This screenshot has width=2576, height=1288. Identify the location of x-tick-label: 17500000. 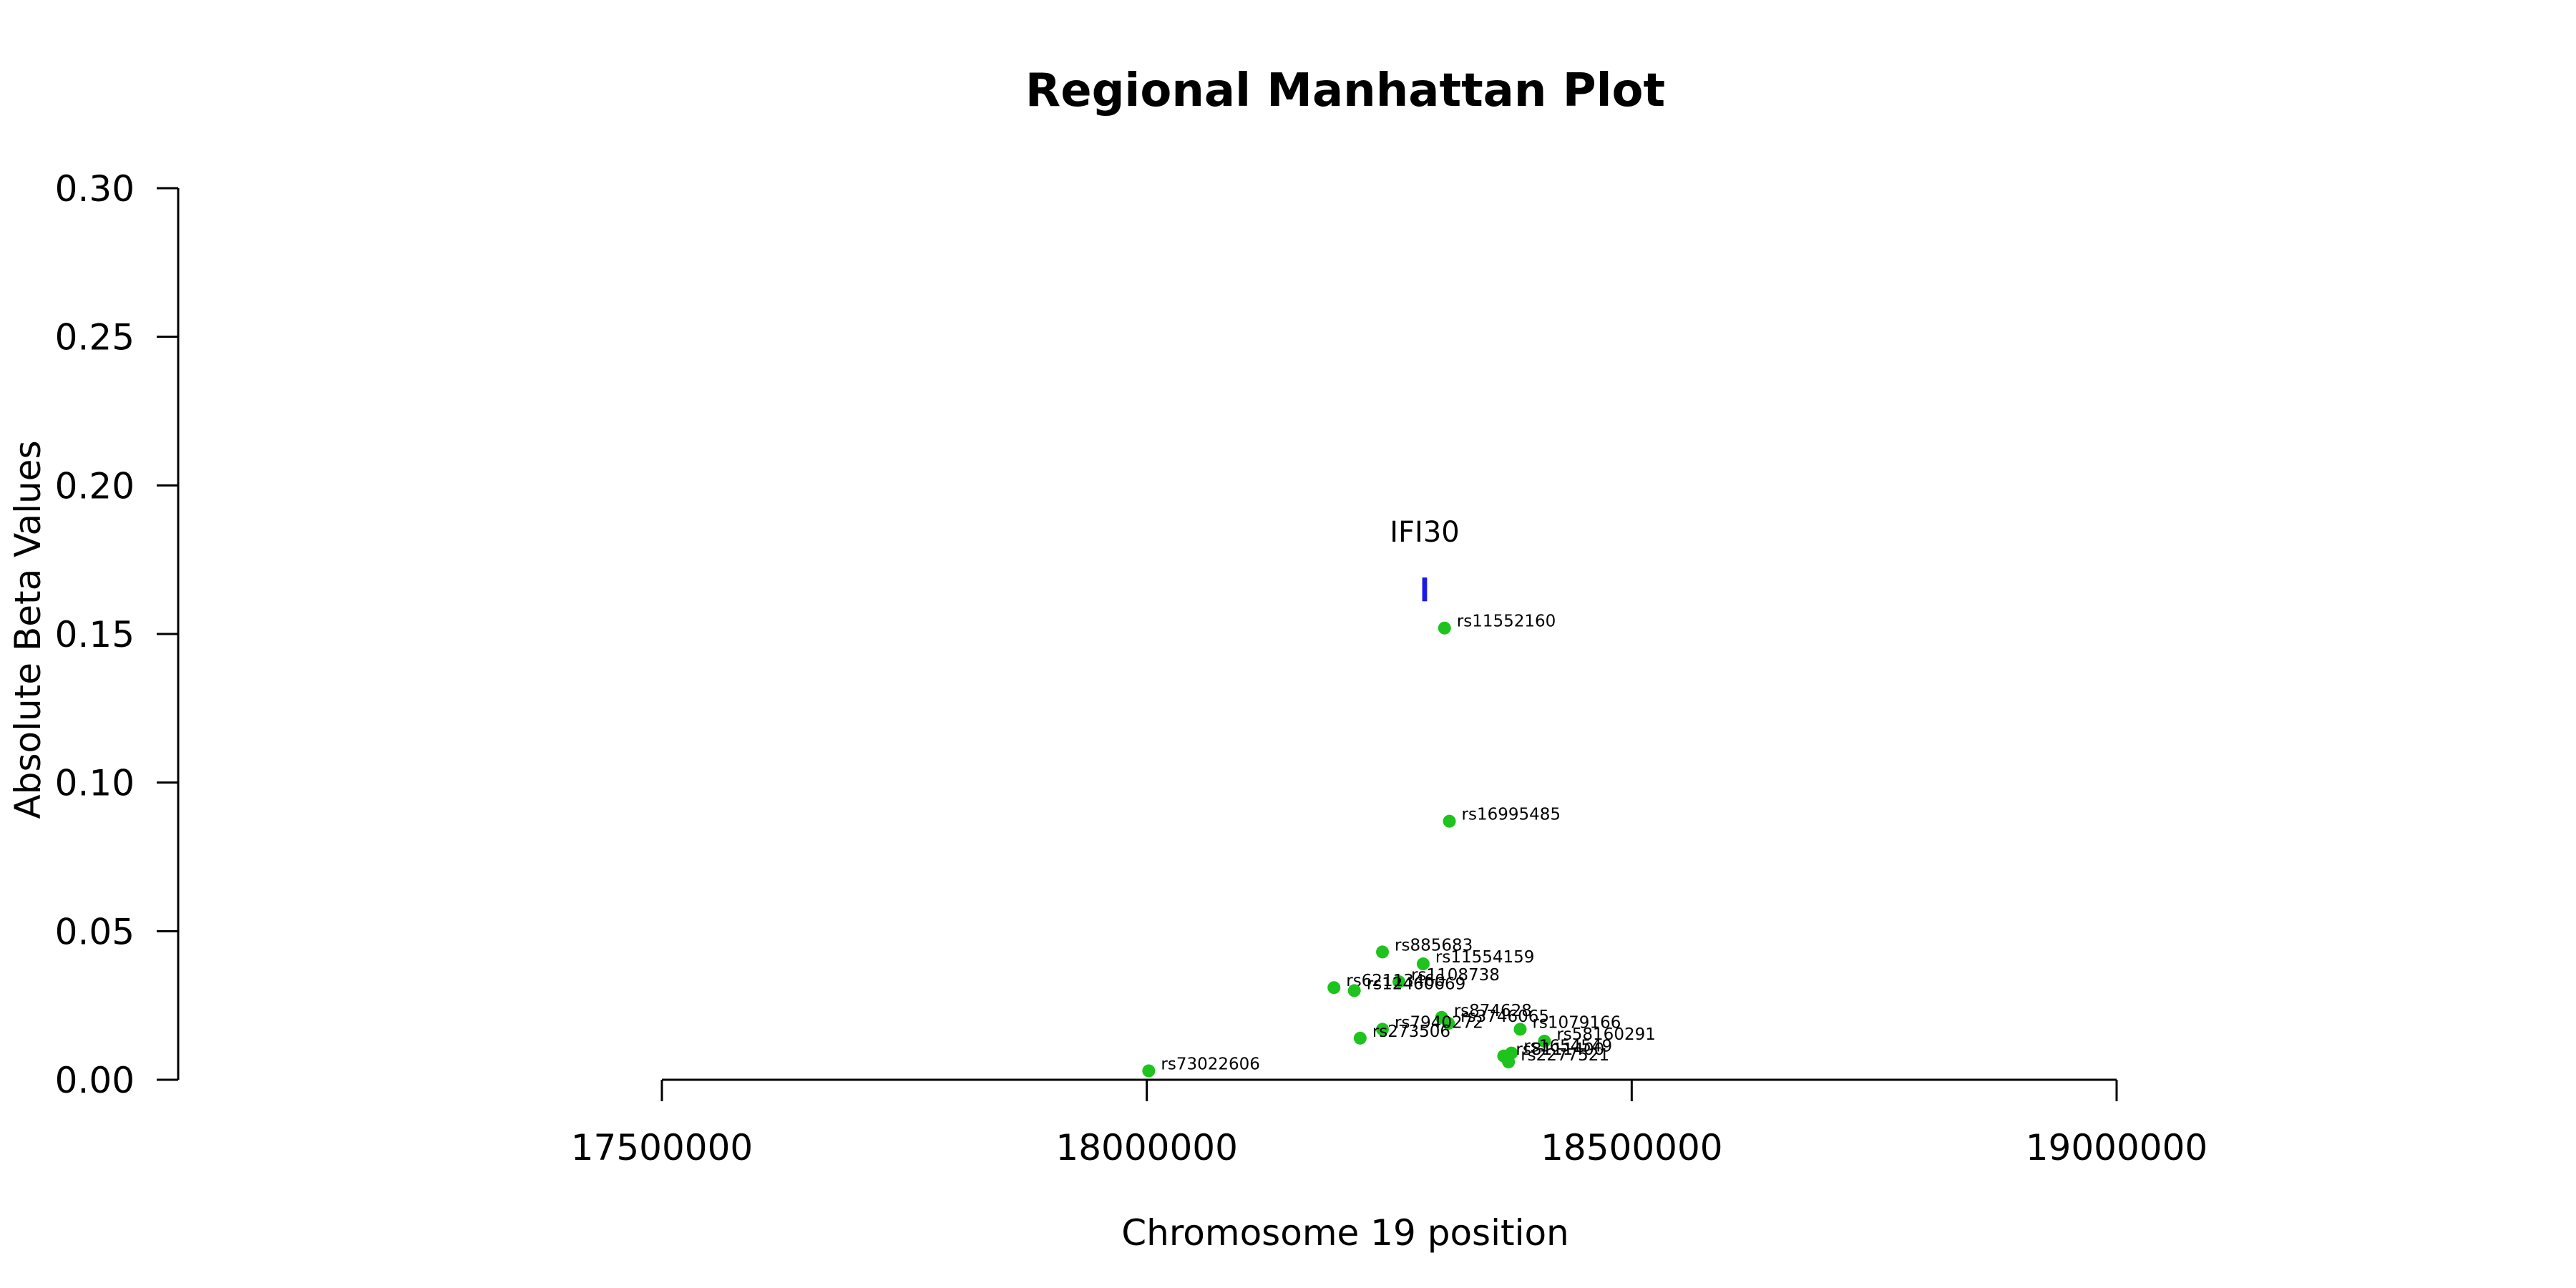
(662, 1148).